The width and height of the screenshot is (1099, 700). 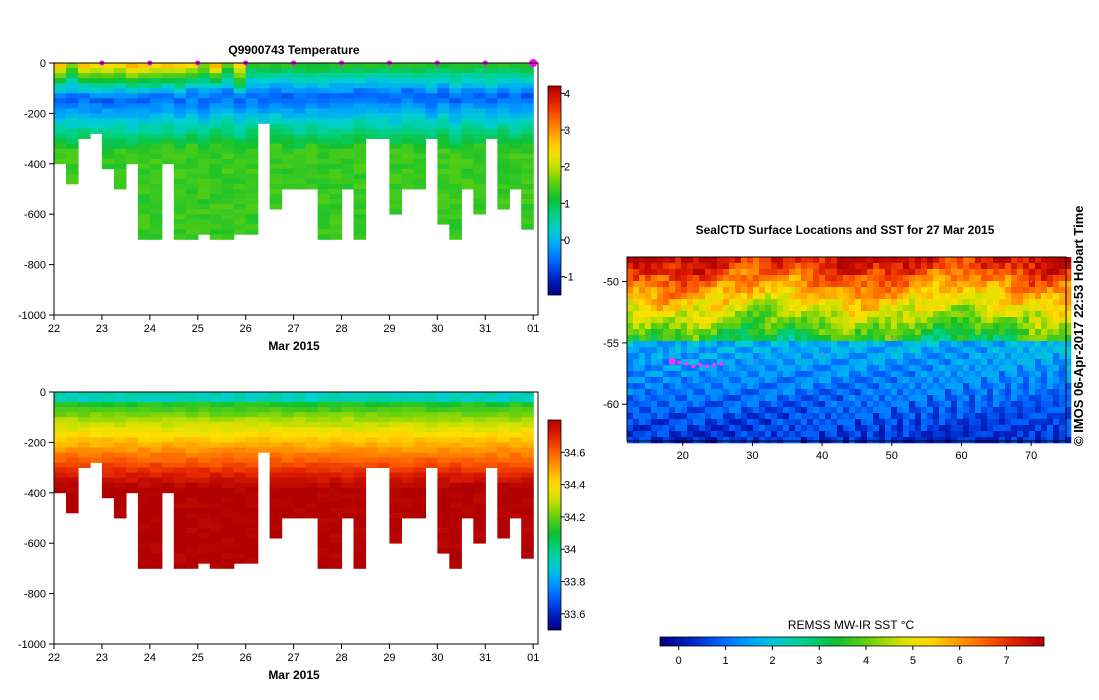 What do you see at coordinates (150, 658) in the screenshot?
I see `x-tick-label: 24` at bounding box center [150, 658].